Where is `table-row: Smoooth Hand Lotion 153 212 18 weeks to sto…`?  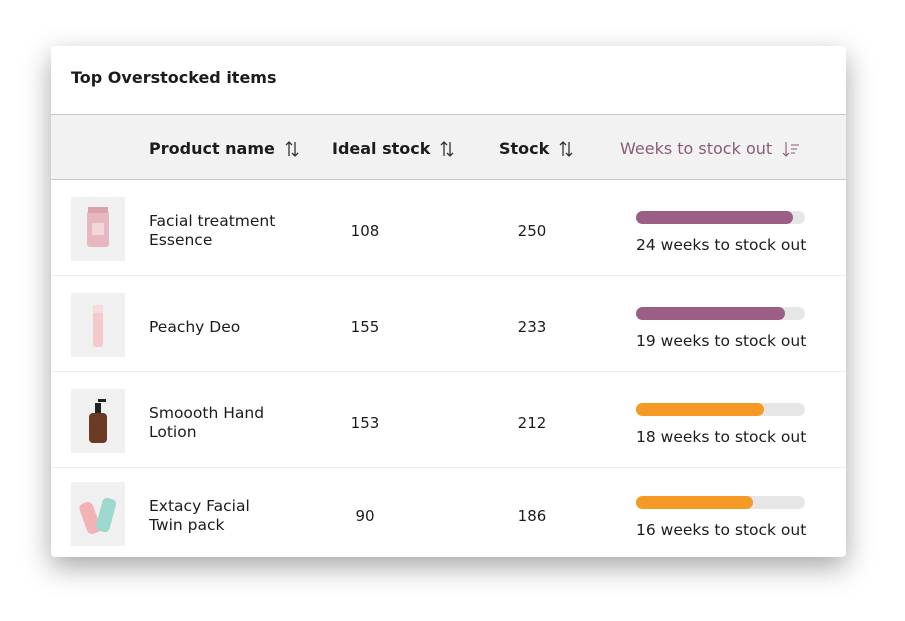
table-row: Smoooth Hand Lotion 153 212 18 weeks to sto… is located at coordinates (448, 420).